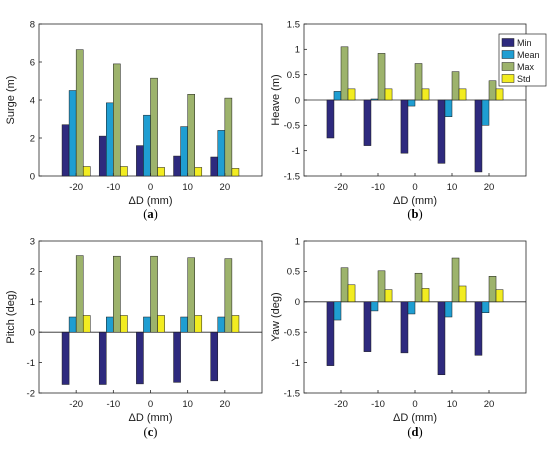  What do you see at coordinates (296, 151) in the screenshot?
I see `y-tick-label: -1` at bounding box center [296, 151].